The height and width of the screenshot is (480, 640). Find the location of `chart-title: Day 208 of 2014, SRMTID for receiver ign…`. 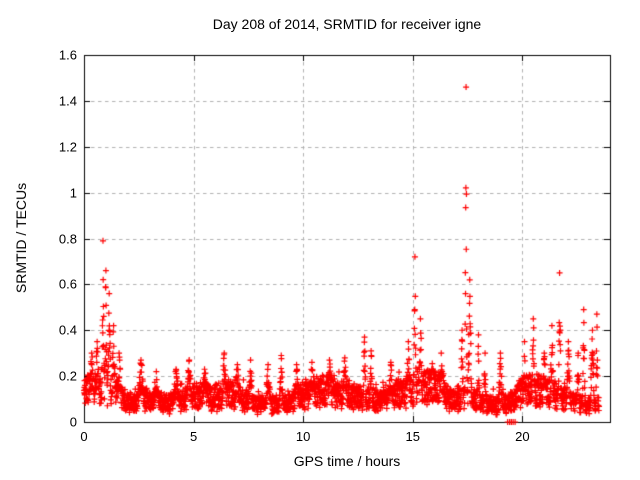

chart-title: Day 208 of 2014, SRMTID for receiver ign… is located at coordinates (347, 24).